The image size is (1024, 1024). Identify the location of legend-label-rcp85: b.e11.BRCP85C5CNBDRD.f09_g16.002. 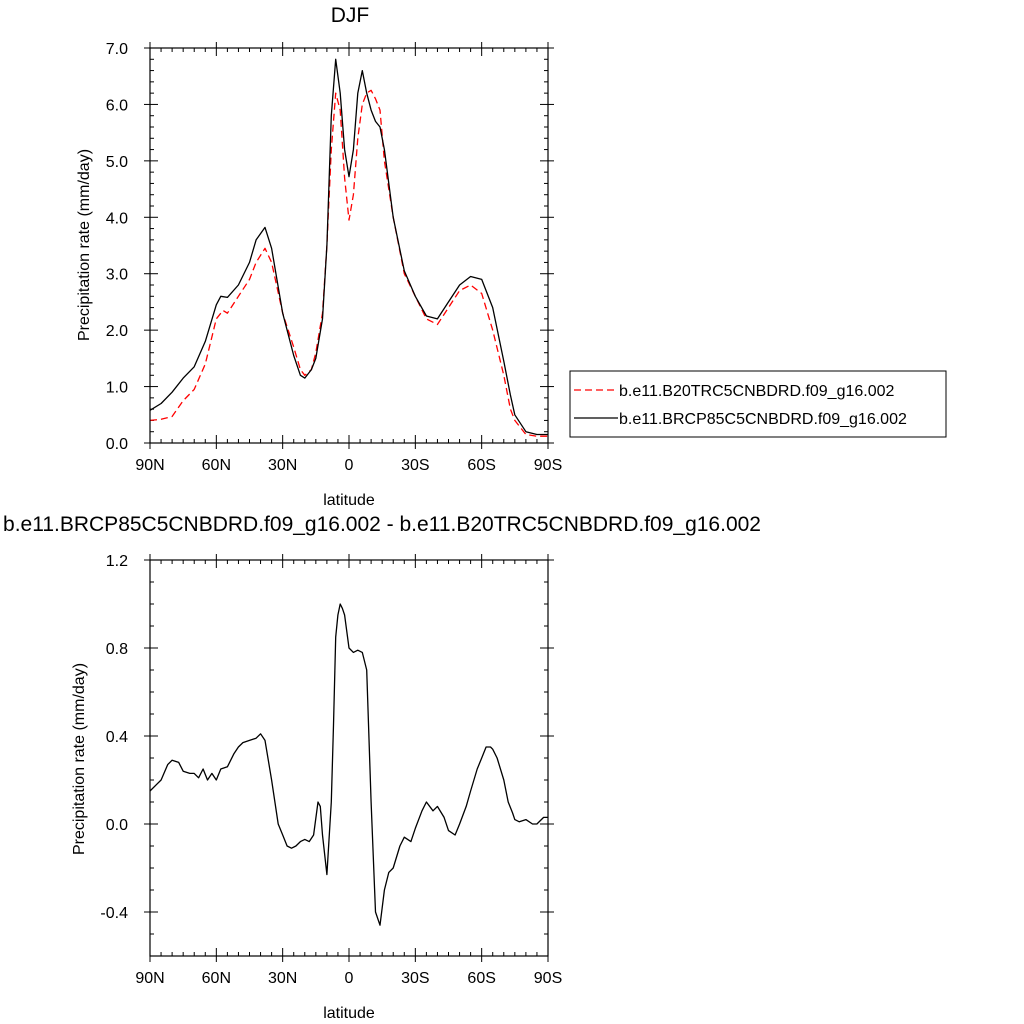
(763, 419).